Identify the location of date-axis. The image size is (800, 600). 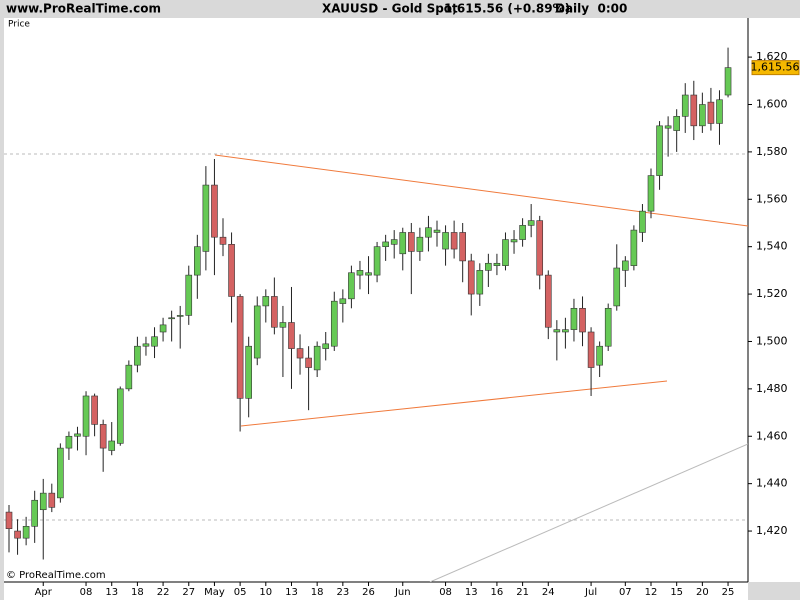
(376, 591).